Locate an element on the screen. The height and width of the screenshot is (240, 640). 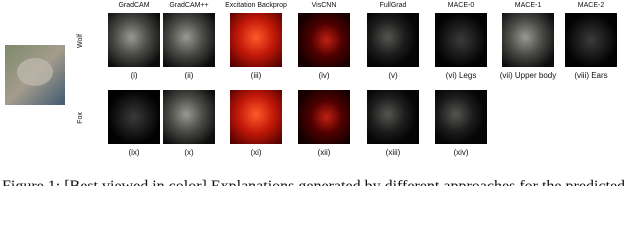
map-caption: (viii) Ears is located at coordinates (590, 75).